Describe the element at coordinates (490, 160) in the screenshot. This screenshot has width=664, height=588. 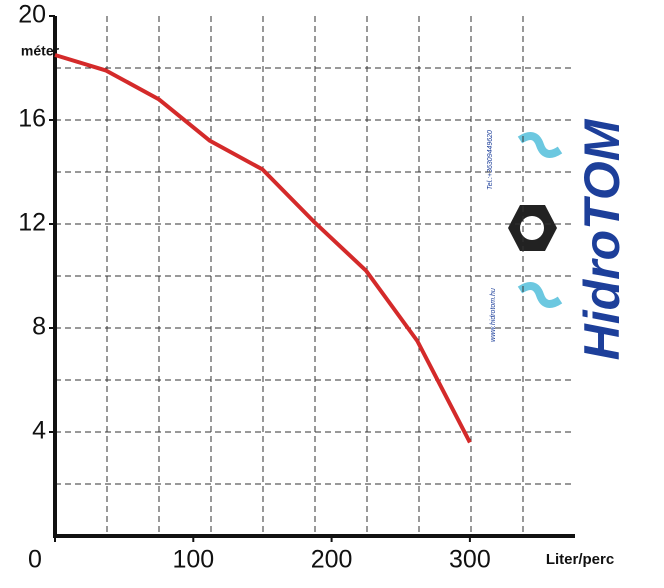
I see `logo-phone: Tel.:+36309449620` at that location.